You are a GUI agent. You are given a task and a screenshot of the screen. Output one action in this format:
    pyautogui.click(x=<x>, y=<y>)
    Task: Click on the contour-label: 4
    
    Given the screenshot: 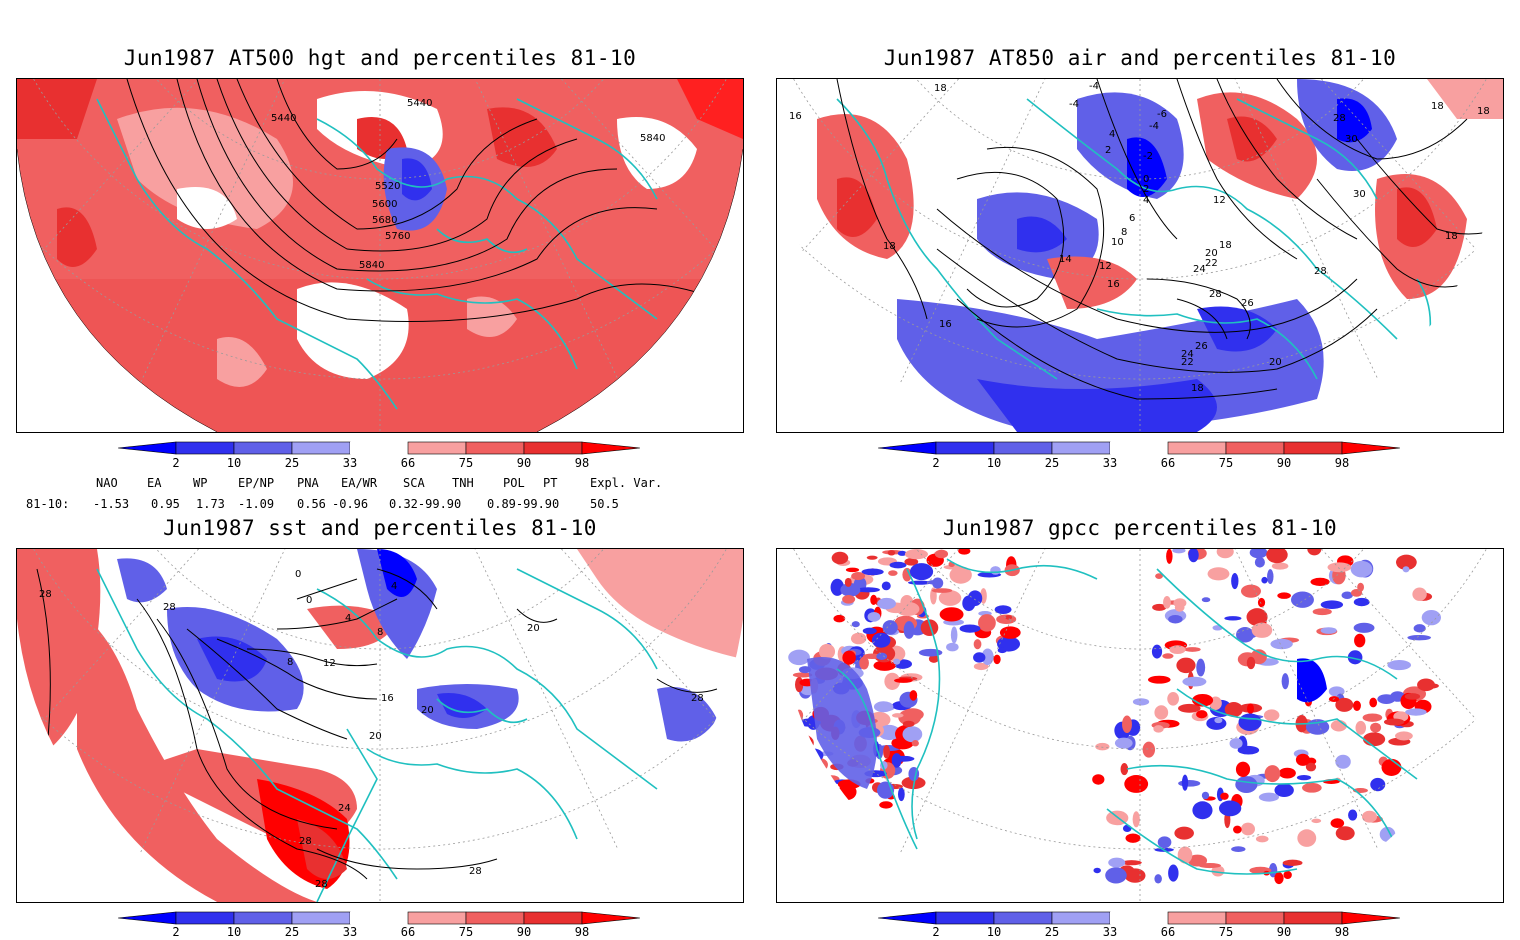 What is the action you would take?
    pyautogui.click(x=1112, y=134)
    